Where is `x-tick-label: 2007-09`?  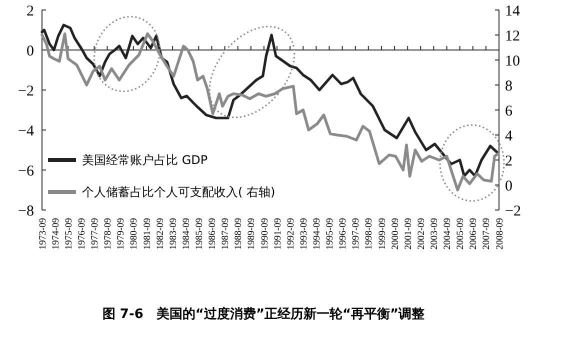
x-tick-label: 2007-09 is located at coordinates (487, 234).